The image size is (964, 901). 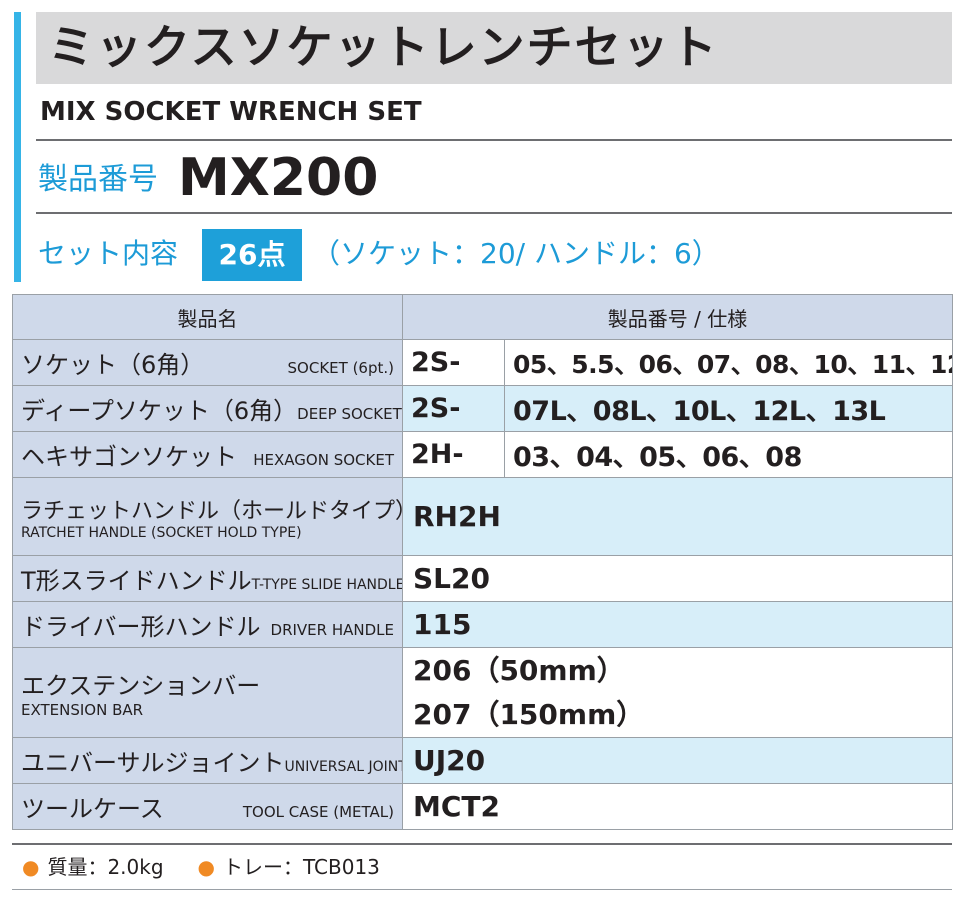 I want to click on product-number: MX200, so click(x=278, y=178).